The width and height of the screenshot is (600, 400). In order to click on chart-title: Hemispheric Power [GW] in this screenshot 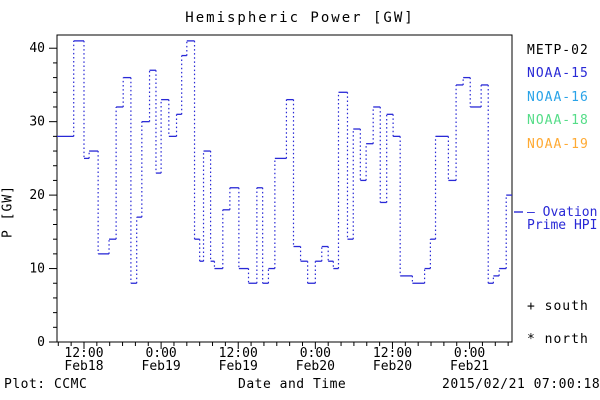, I will do `click(300, 18)`.